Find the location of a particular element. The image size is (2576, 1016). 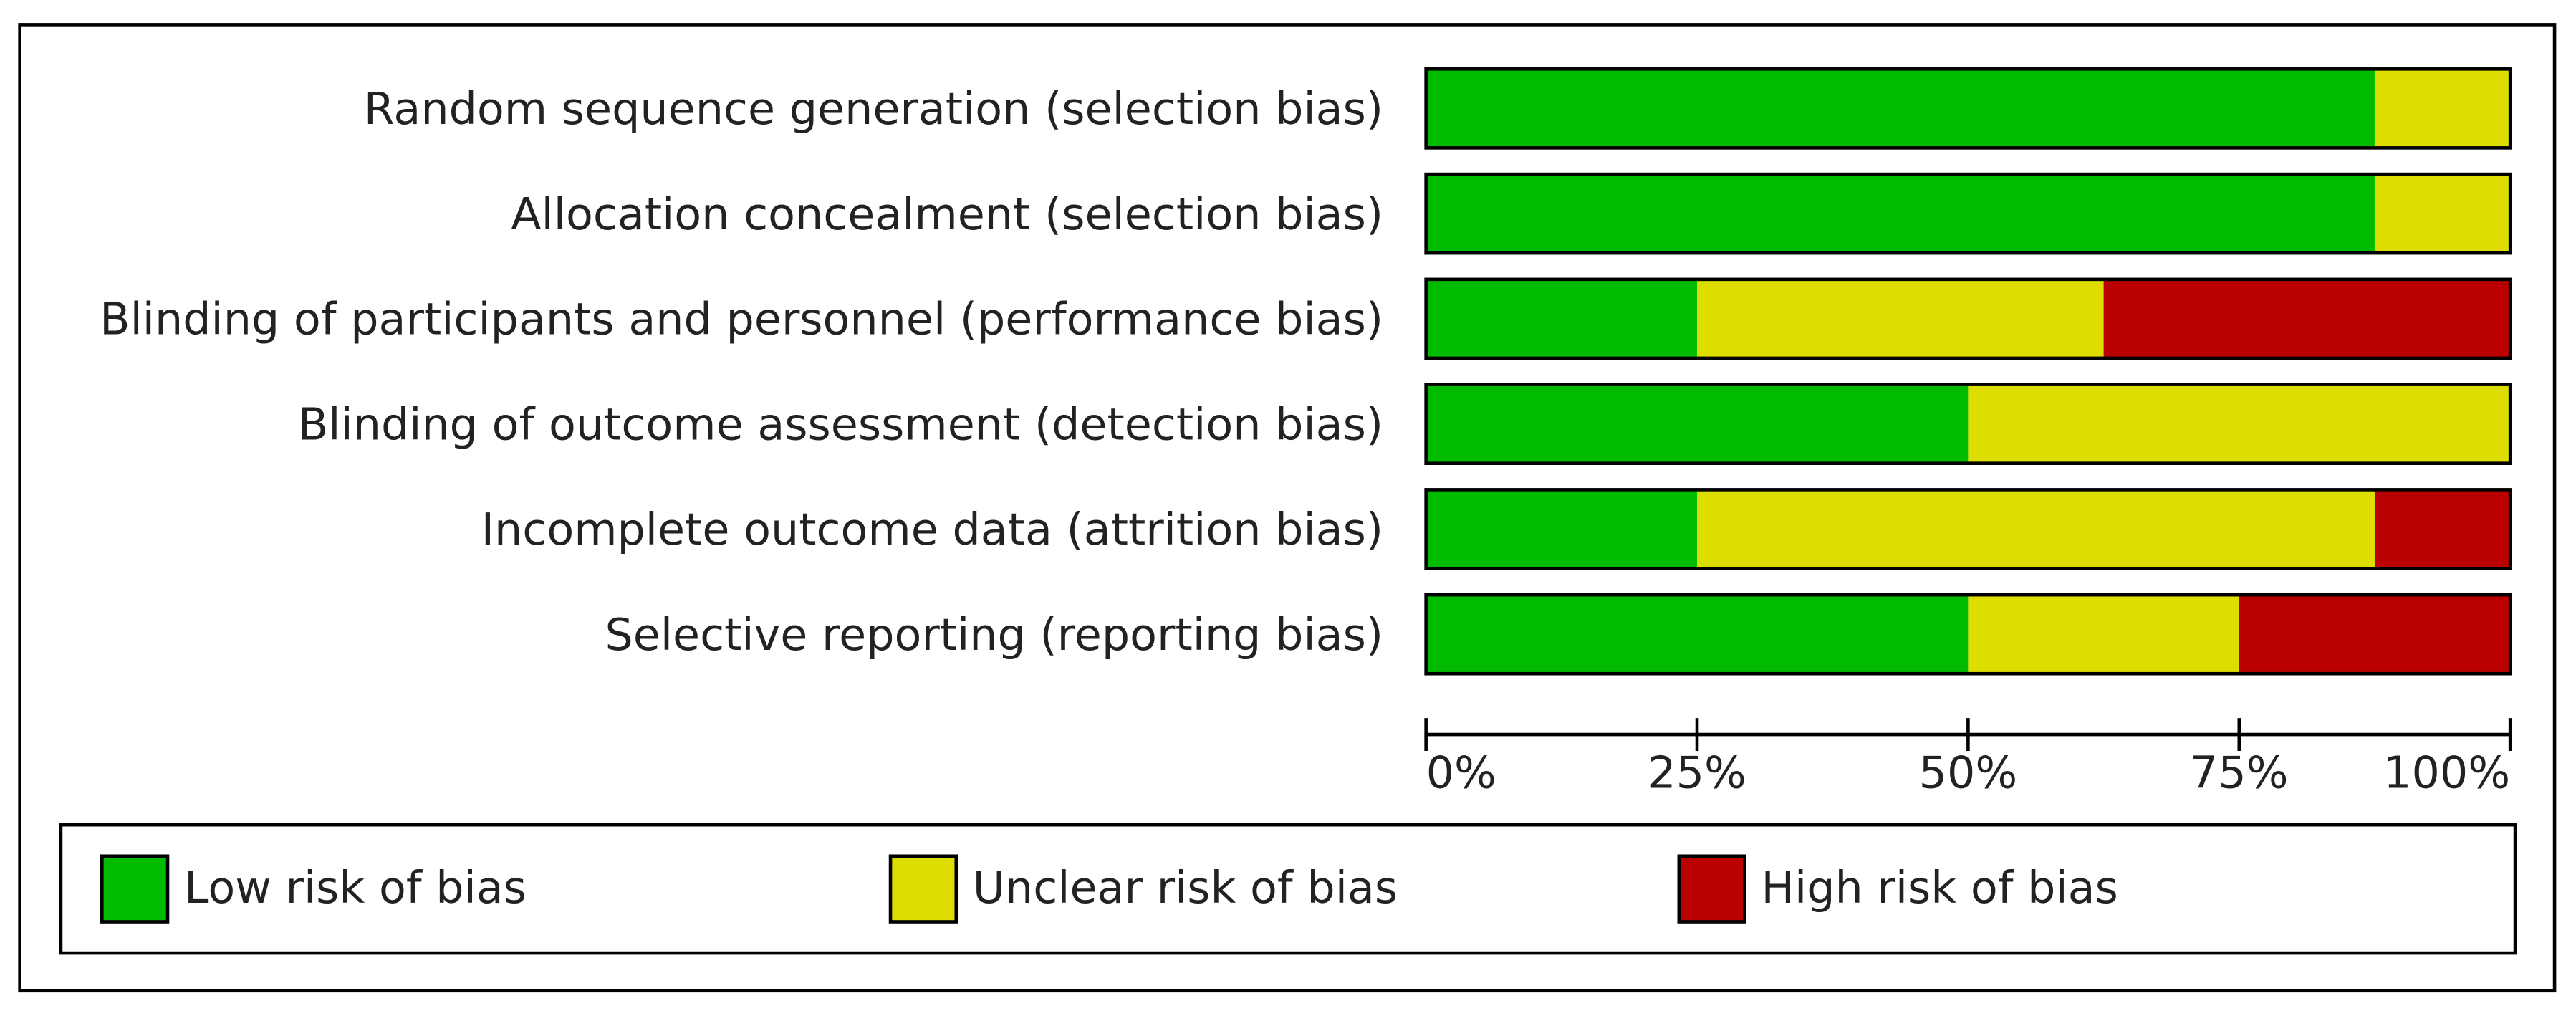

legend-label: Low risk of bias is located at coordinates (356, 888).